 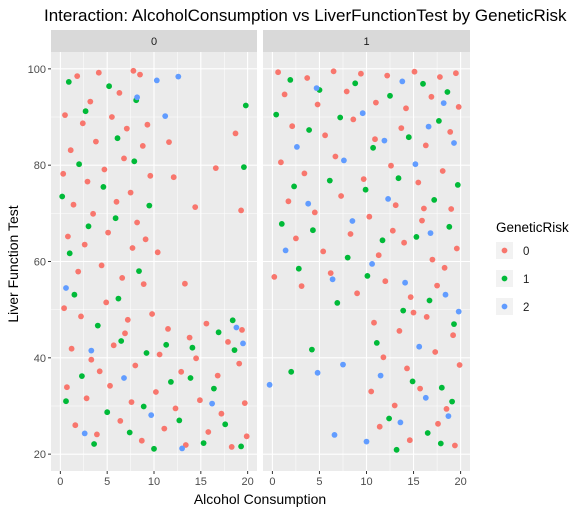 I want to click on facet-strip, so click(x=366, y=41).